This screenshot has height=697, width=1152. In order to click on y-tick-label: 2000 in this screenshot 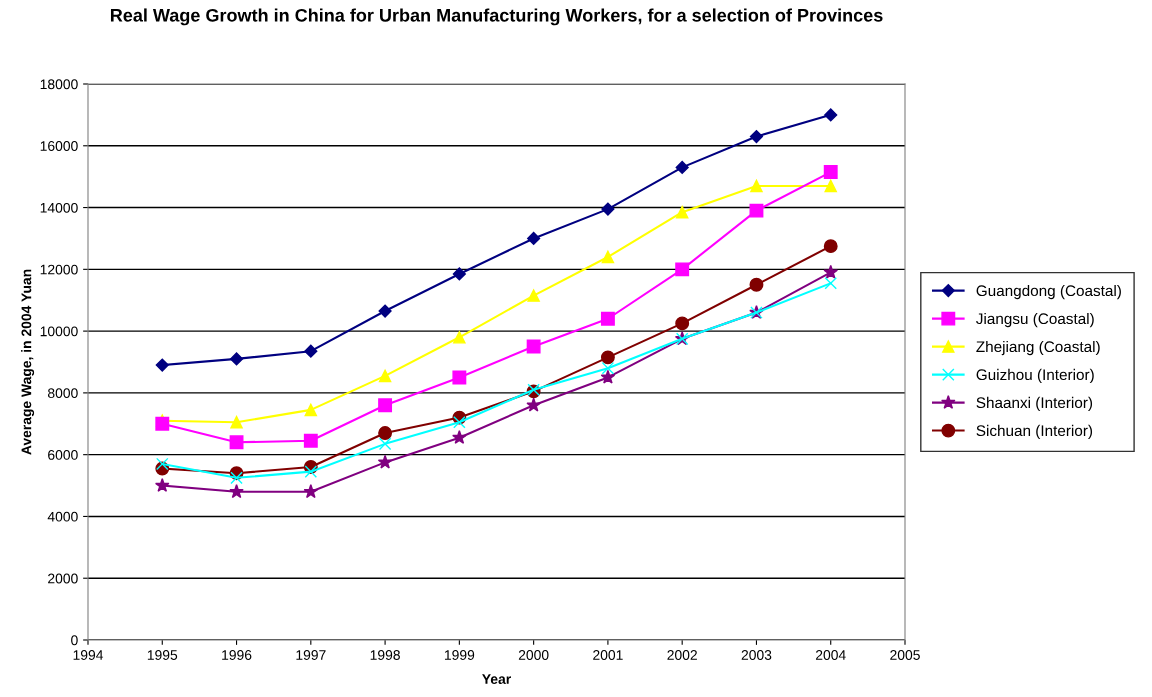, I will do `click(63, 578)`.